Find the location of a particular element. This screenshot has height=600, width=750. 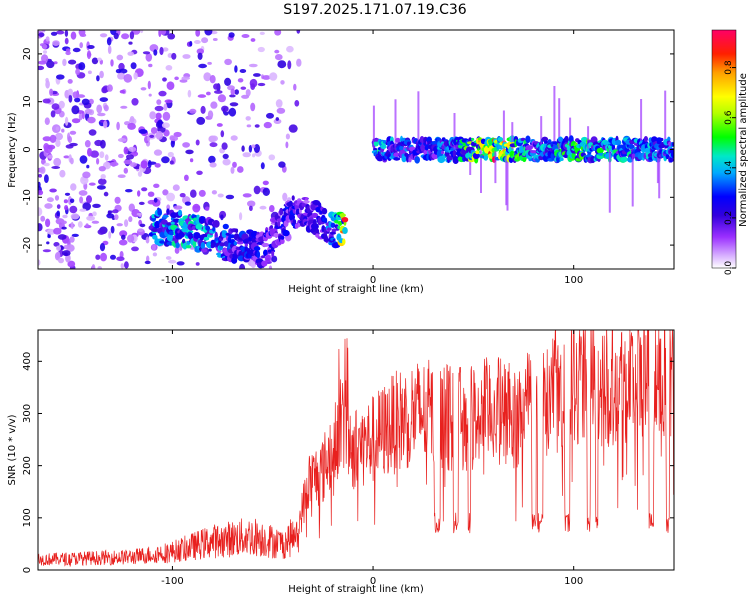

bottom-y-tick-label: 300 is located at coordinates (27, 413).